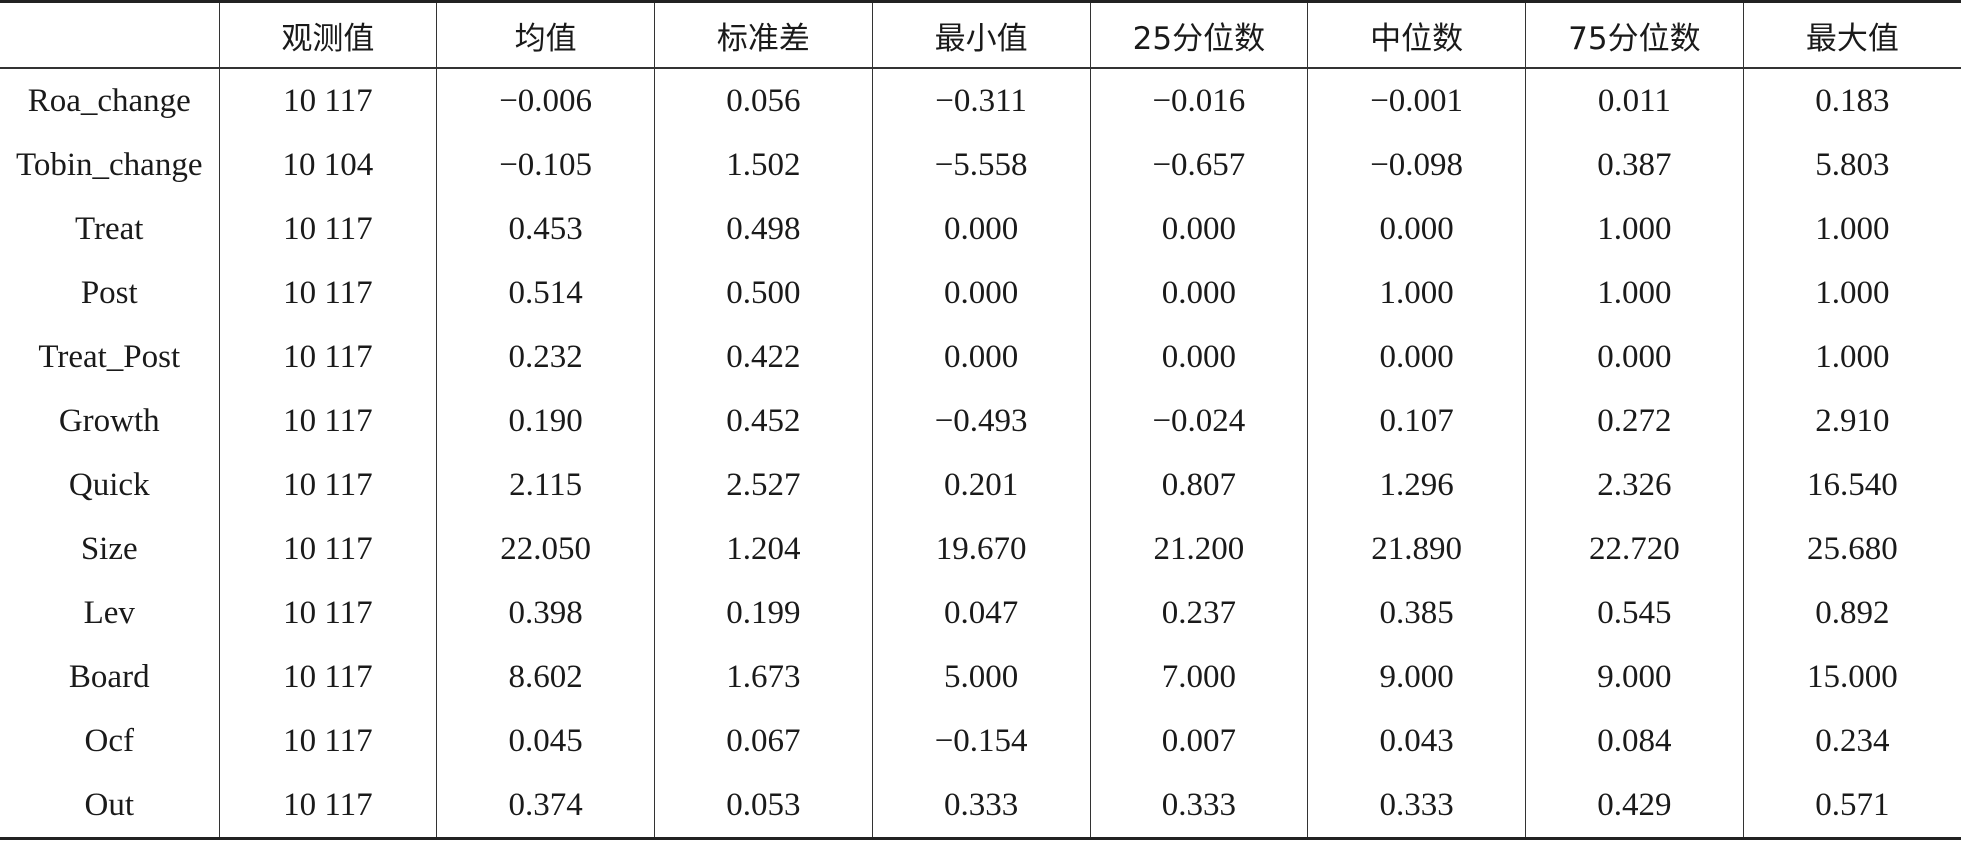  Describe the element at coordinates (1851, 806) in the screenshot. I see `table-cell: 0.571` at that location.